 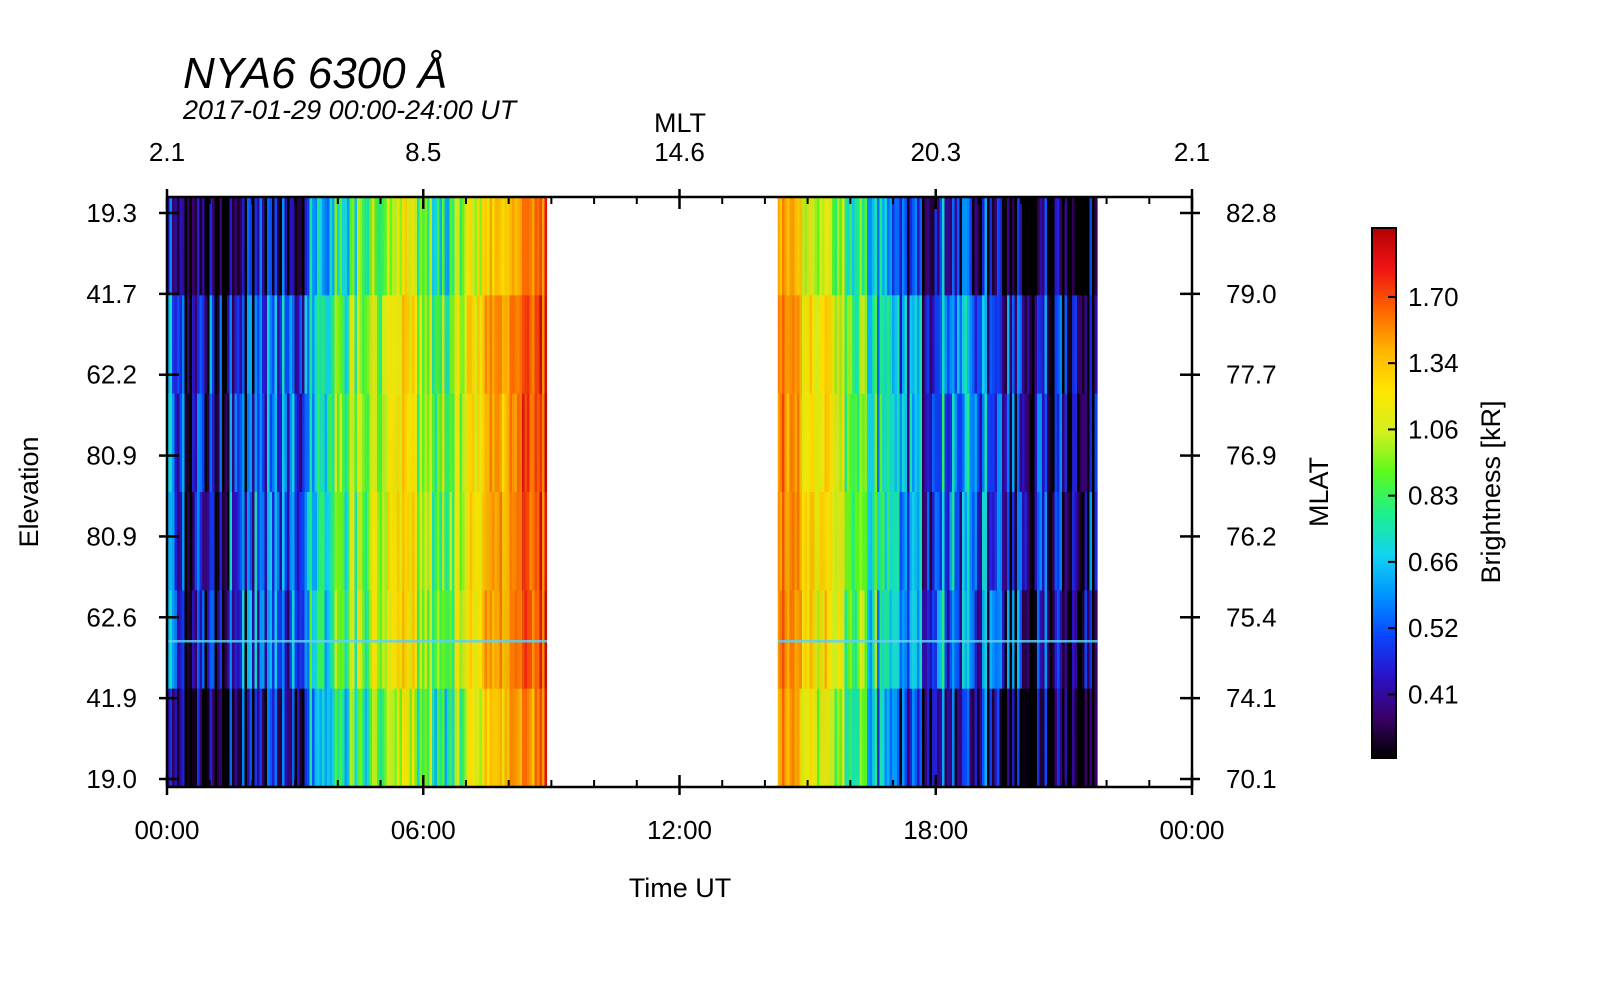 What do you see at coordinates (1433, 363) in the screenshot?
I see `colorbar-tick-label: 1.34` at bounding box center [1433, 363].